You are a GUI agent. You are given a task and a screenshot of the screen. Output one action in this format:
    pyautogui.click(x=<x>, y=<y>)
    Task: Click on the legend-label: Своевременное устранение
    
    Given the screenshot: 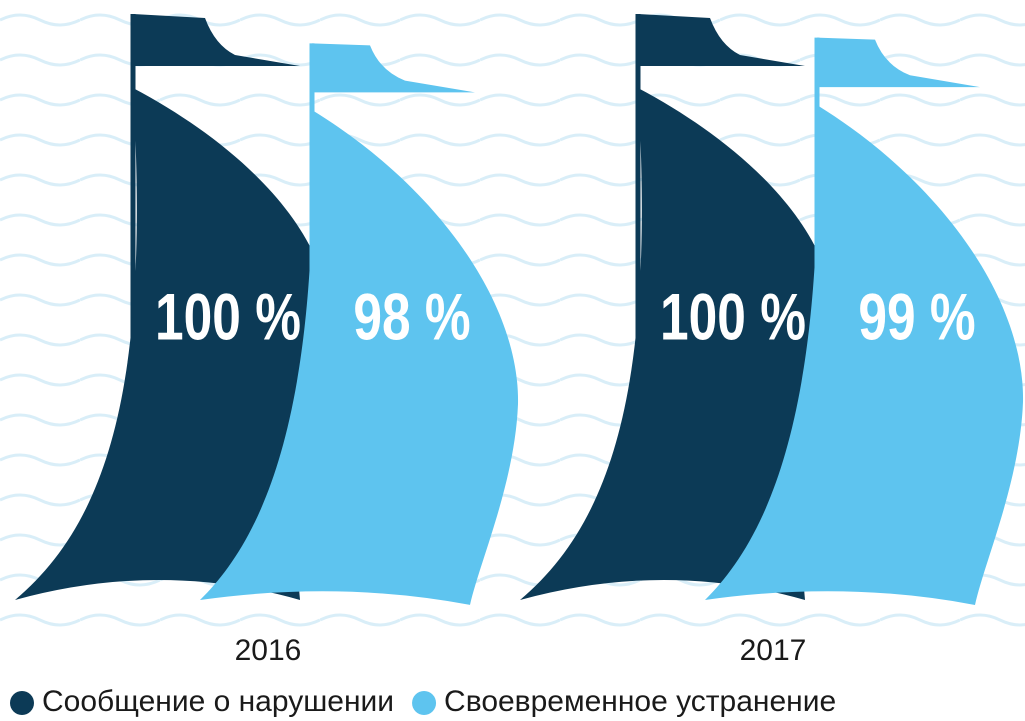 What is the action you would take?
    pyautogui.click(x=640, y=701)
    